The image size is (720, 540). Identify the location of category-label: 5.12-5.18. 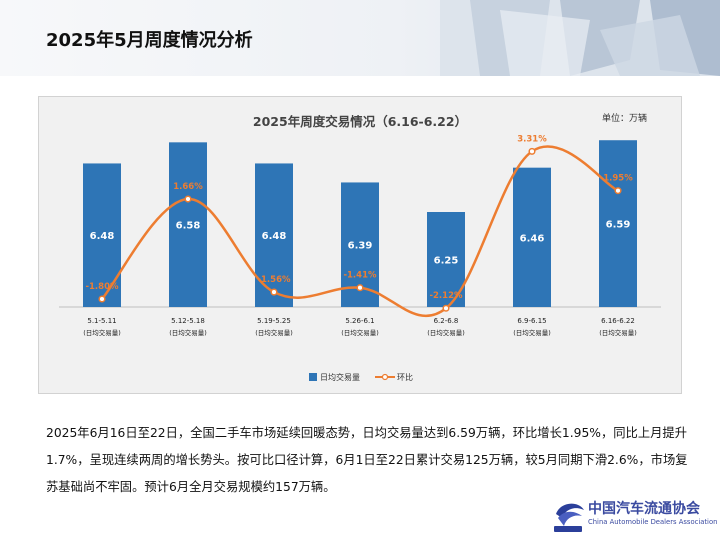
(188, 321).